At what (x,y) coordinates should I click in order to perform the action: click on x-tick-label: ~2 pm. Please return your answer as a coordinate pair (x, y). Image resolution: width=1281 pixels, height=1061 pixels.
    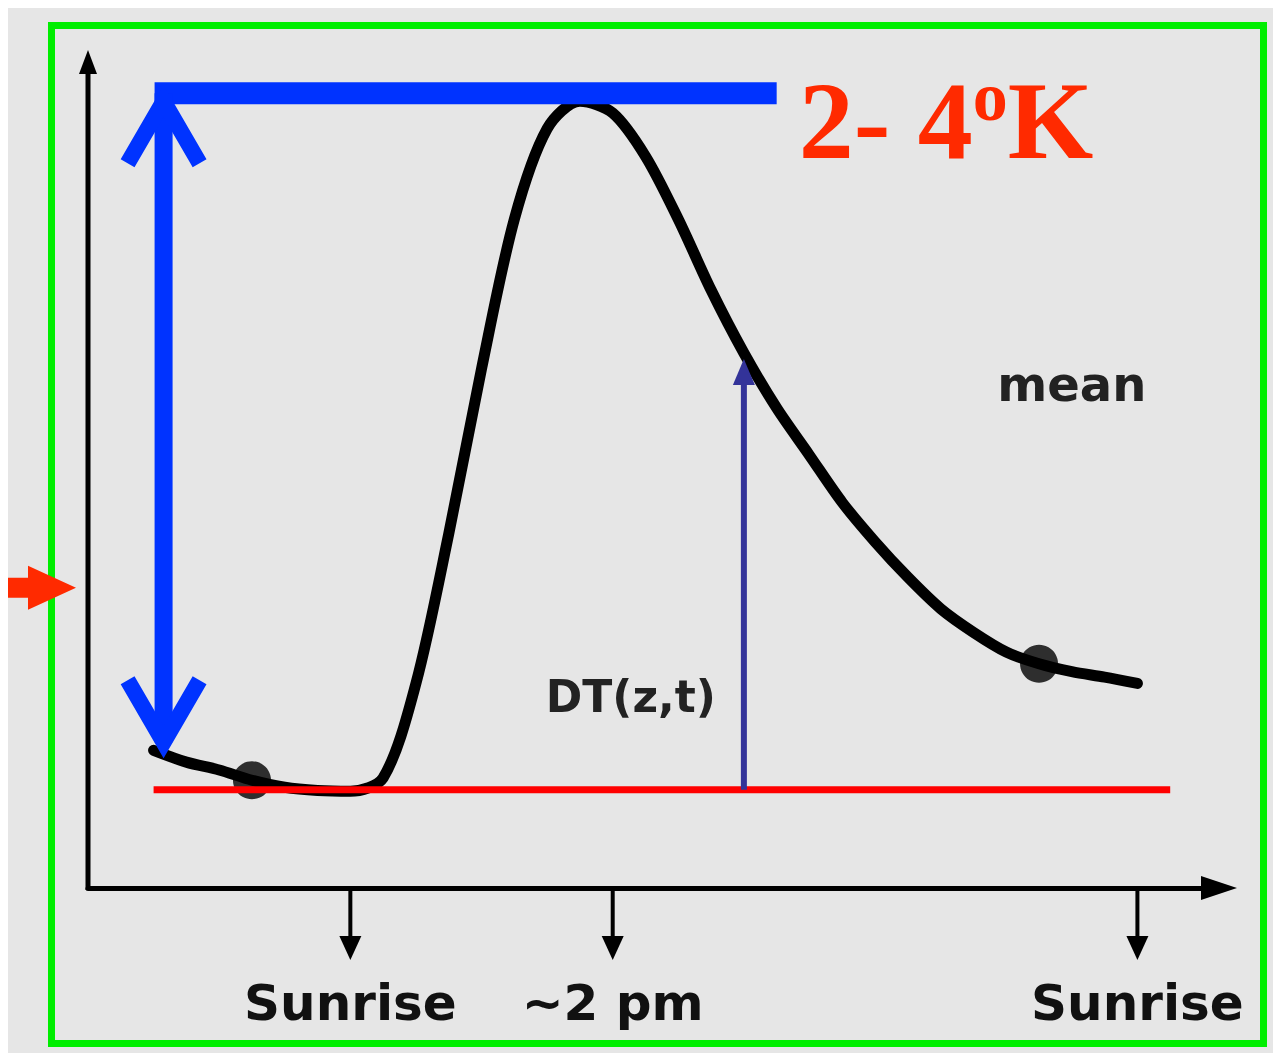
    Looking at the image, I should click on (612, 1003).